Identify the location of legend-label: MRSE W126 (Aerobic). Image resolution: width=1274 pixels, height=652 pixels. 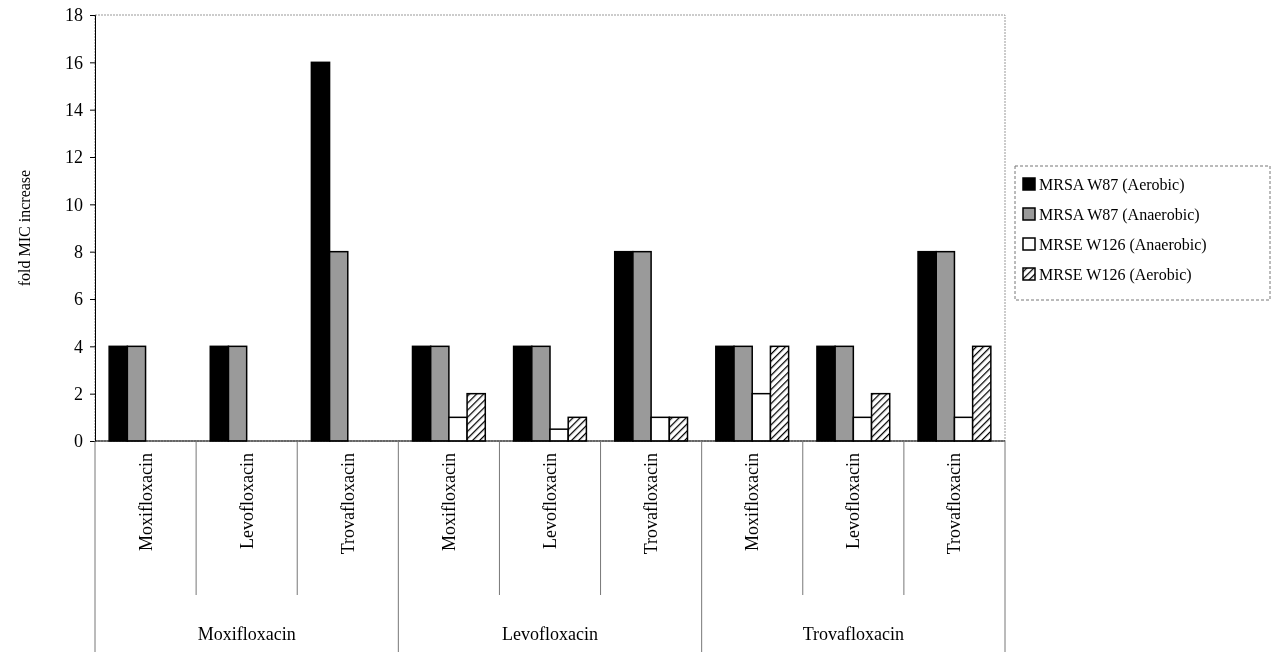
(1115, 275).